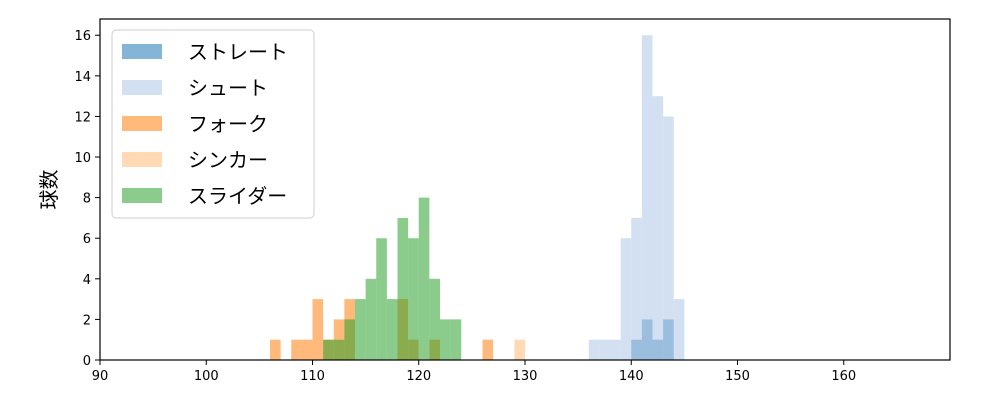 This screenshot has width=1000, height=400. What do you see at coordinates (82, 36) in the screenshot?
I see `y-tick-label-8: 16` at bounding box center [82, 36].